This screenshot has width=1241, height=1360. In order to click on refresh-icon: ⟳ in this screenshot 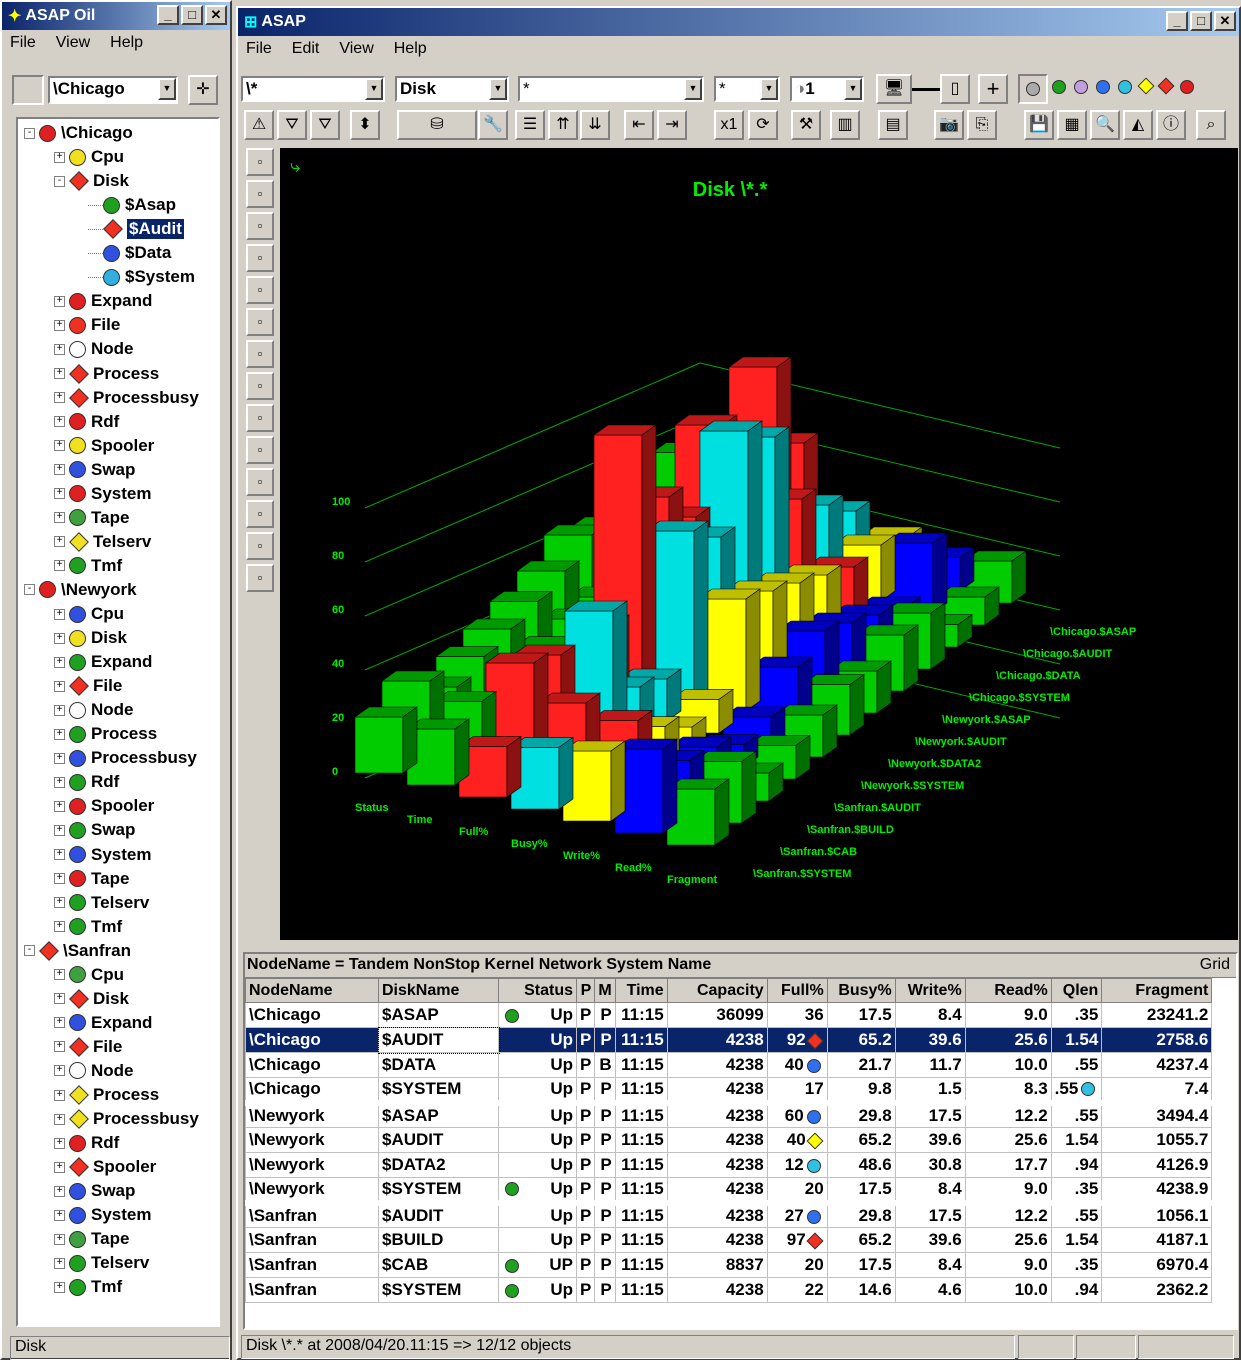, I will do `click(763, 125)`.